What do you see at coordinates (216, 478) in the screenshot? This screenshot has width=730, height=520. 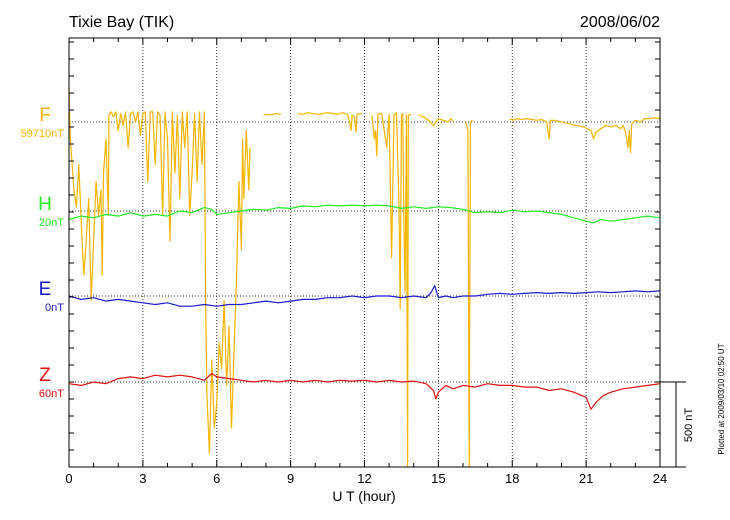 I see `x-tick-label: 6` at bounding box center [216, 478].